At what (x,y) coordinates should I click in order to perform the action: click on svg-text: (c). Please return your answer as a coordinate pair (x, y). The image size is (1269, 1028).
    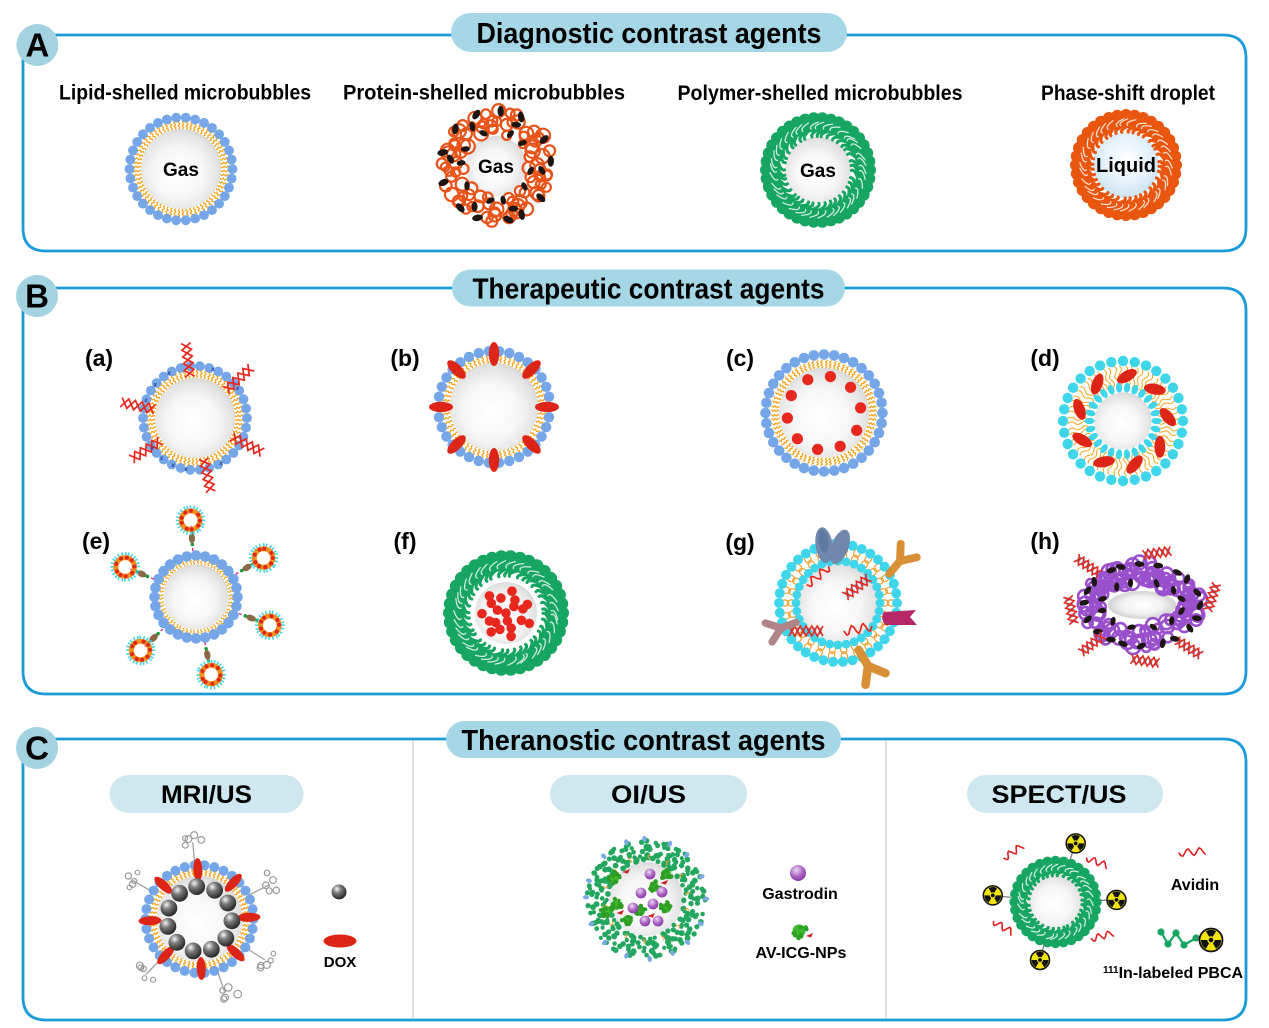
    Looking at the image, I should click on (740, 358).